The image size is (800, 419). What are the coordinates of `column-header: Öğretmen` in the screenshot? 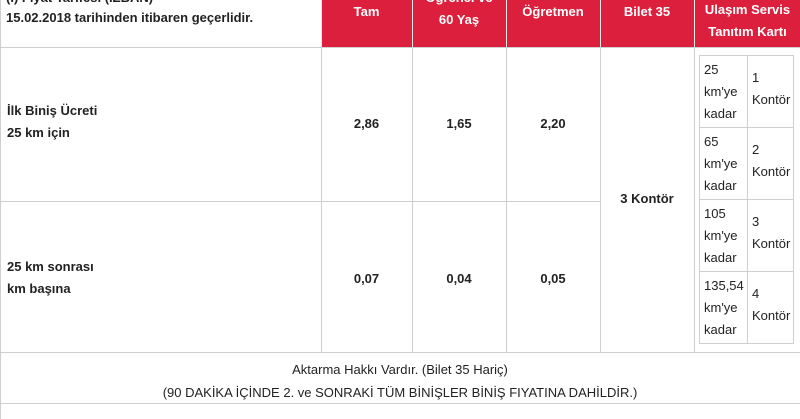 It's located at (553, 11).